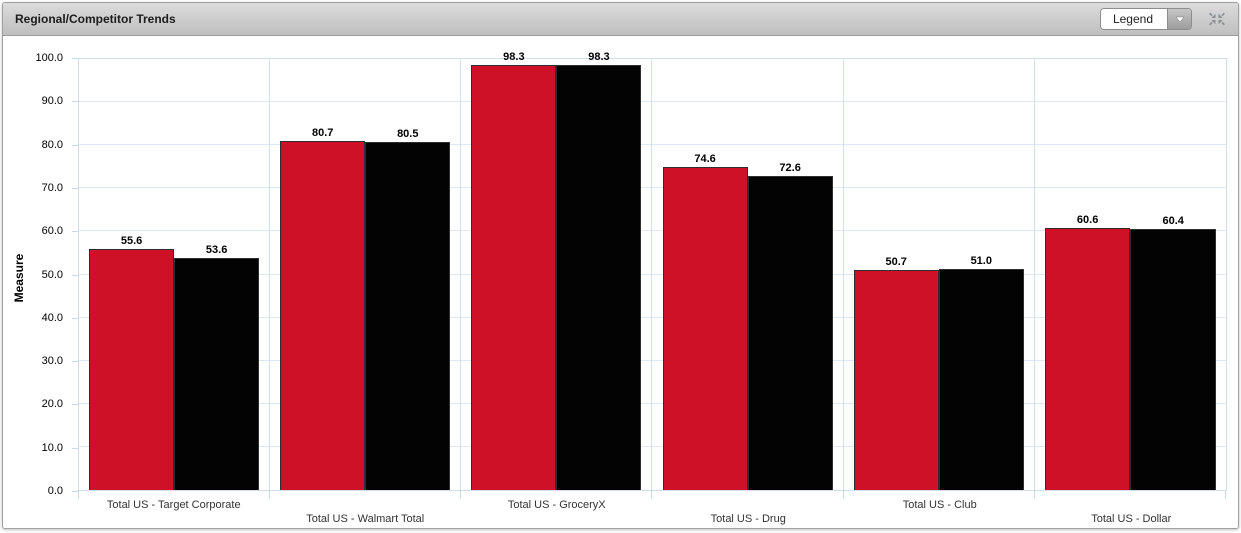 The width and height of the screenshot is (1241, 533). I want to click on bar-value-label: 60.6, so click(1087, 219).